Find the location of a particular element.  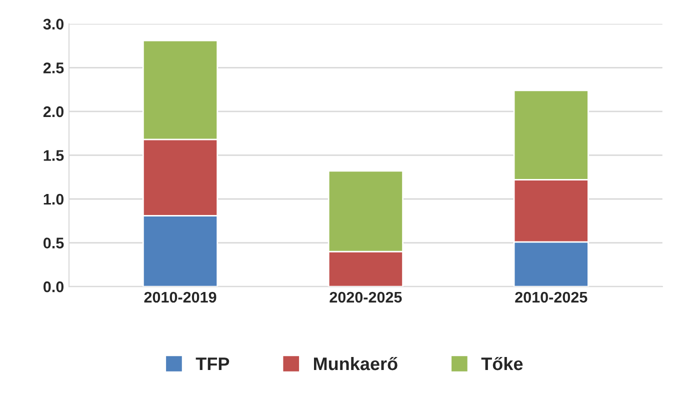

y-tick-label: 2.0 is located at coordinates (53, 112).